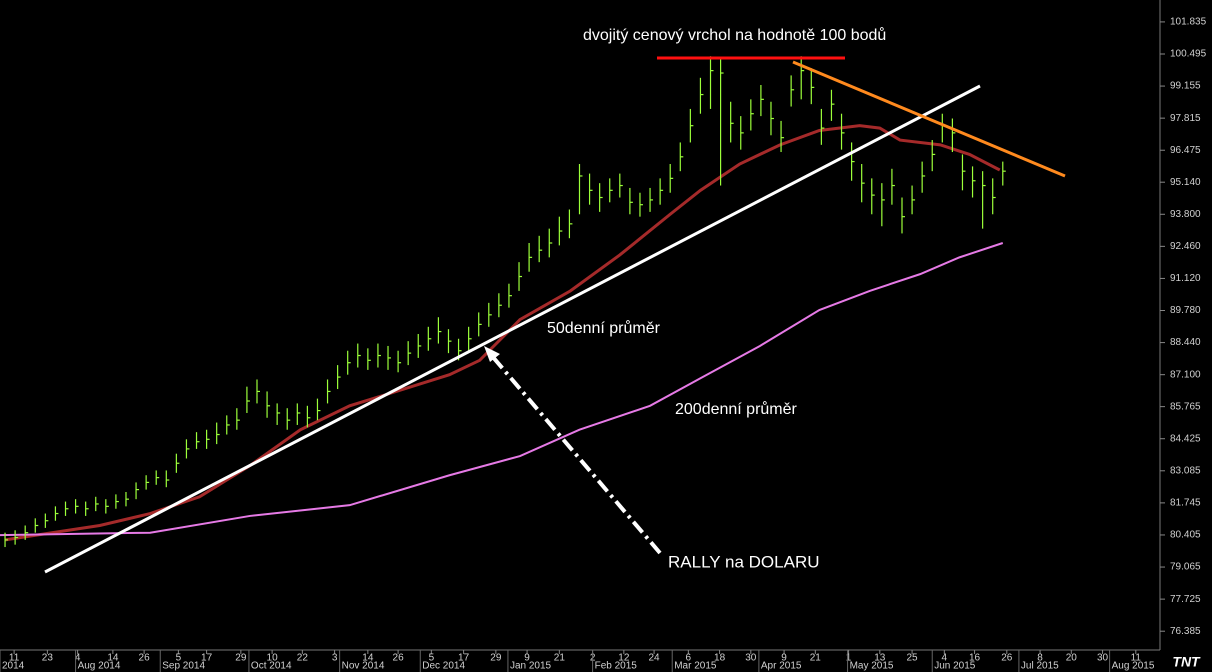 The image size is (1212, 672). What do you see at coordinates (1185, 182) in the screenshot?
I see `y-tick-label: 95.140` at bounding box center [1185, 182].